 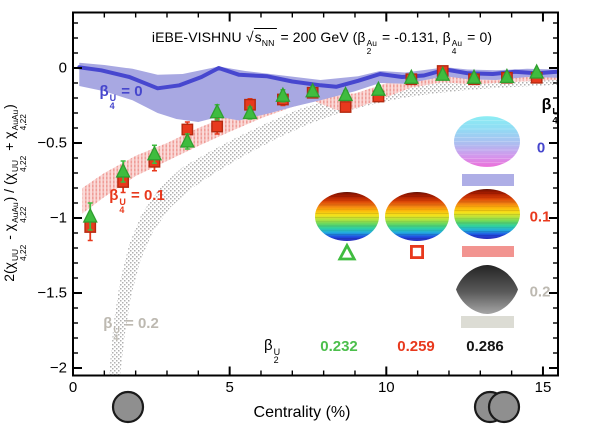 What do you see at coordinates (416, 346) in the screenshot?
I see `beta2-value-red: 0.259` at bounding box center [416, 346].